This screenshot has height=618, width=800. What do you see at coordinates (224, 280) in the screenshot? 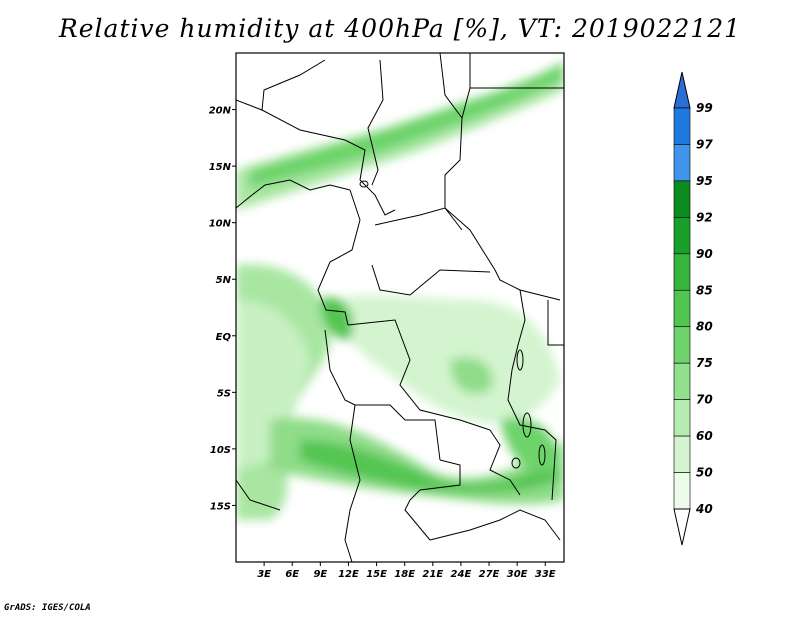
I see `lat-tick-label: 5N` at bounding box center [224, 280].